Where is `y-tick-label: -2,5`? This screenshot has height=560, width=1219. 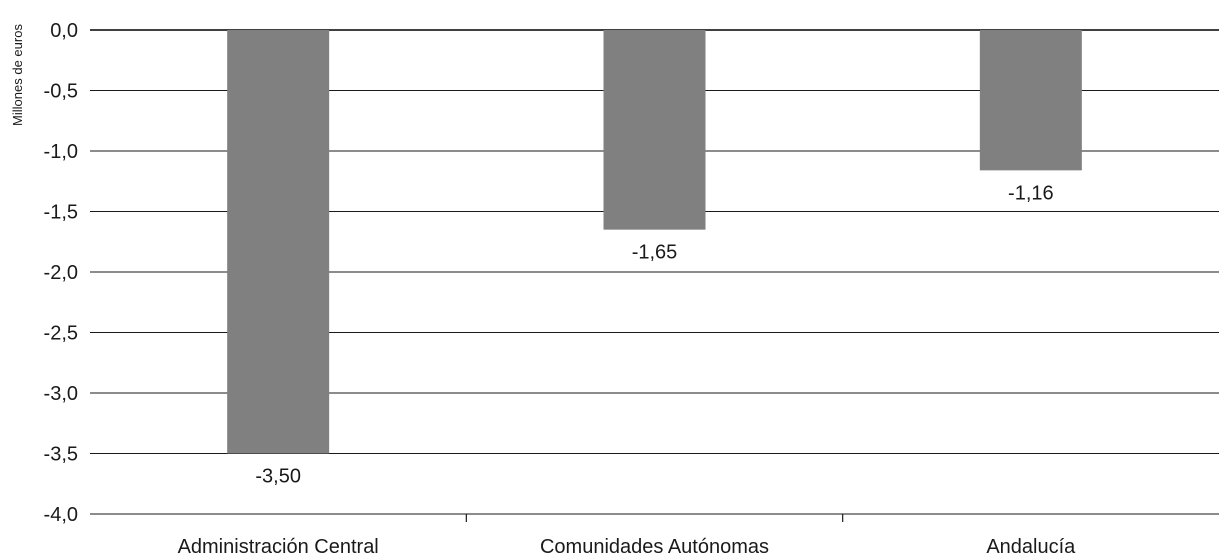 y-tick-label: -2,5 is located at coordinates (61, 334).